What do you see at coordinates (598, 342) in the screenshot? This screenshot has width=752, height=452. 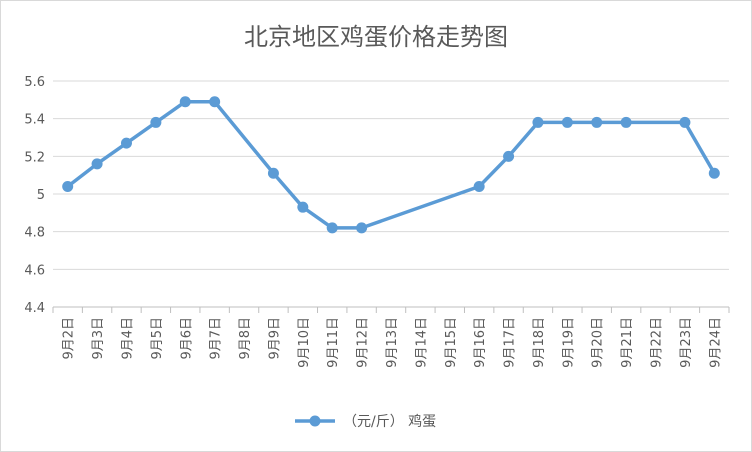 I see `x-tick-label: 9月20日` at bounding box center [598, 342].